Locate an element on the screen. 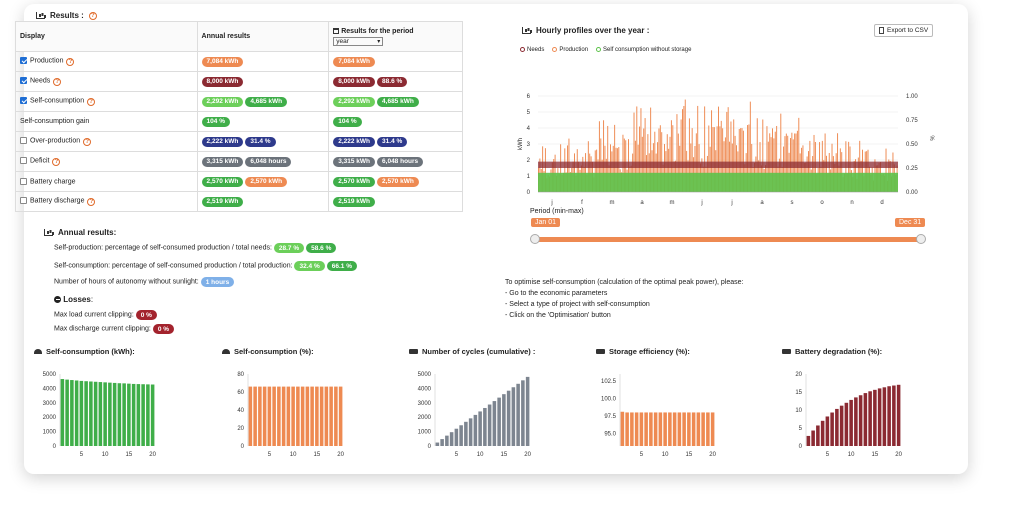  y-axis-label: kWh is located at coordinates (521, 144).